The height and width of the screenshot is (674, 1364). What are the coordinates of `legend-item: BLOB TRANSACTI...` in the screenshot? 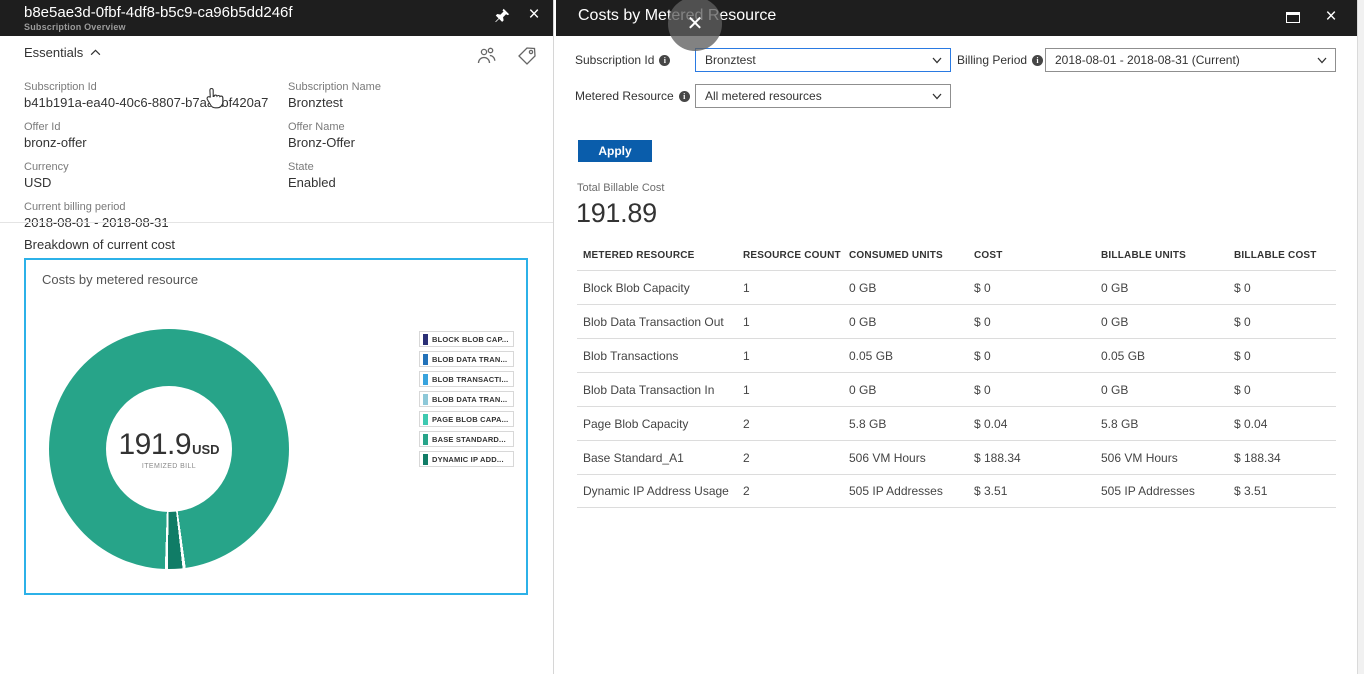 It's located at (466, 379).